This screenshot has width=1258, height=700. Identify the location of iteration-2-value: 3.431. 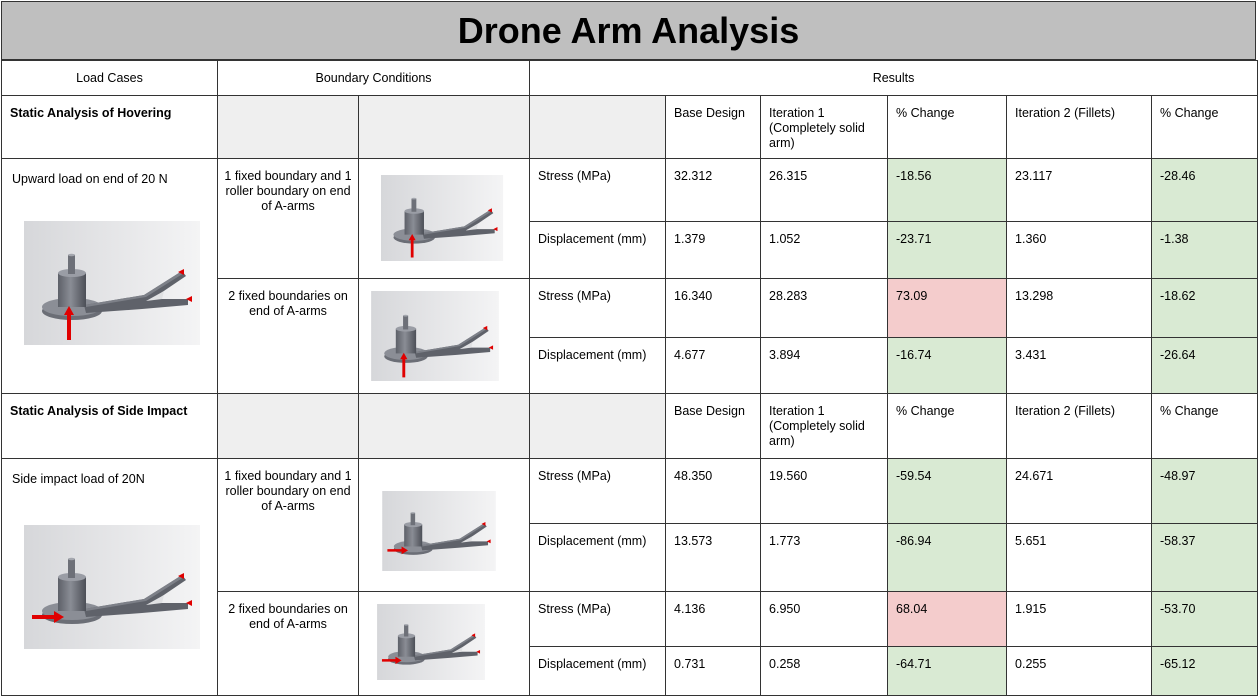
(1079, 365).